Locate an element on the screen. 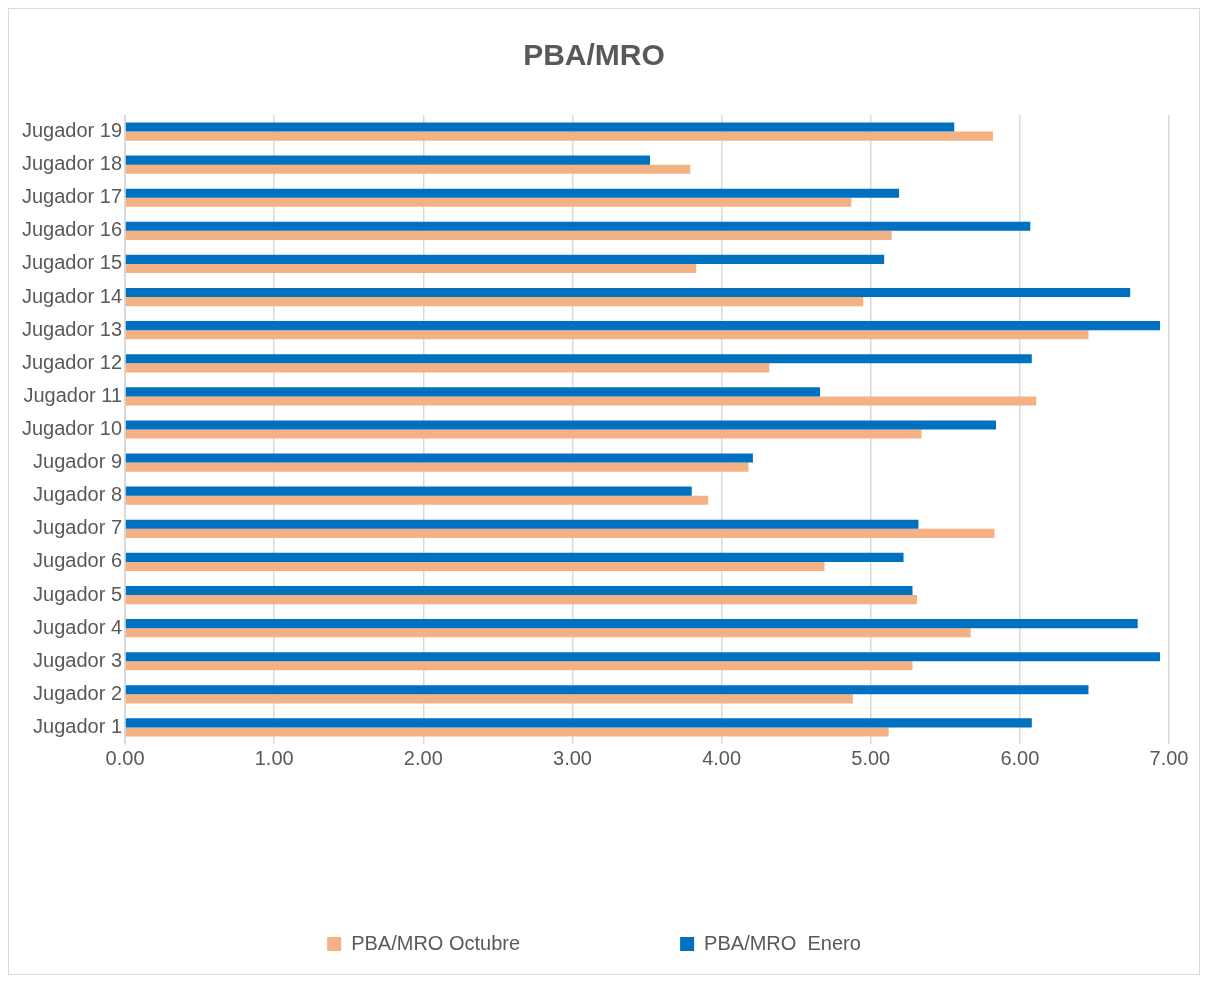 The height and width of the screenshot is (983, 1207). legend-label: PBA/MRO Enero is located at coordinates (782, 942).